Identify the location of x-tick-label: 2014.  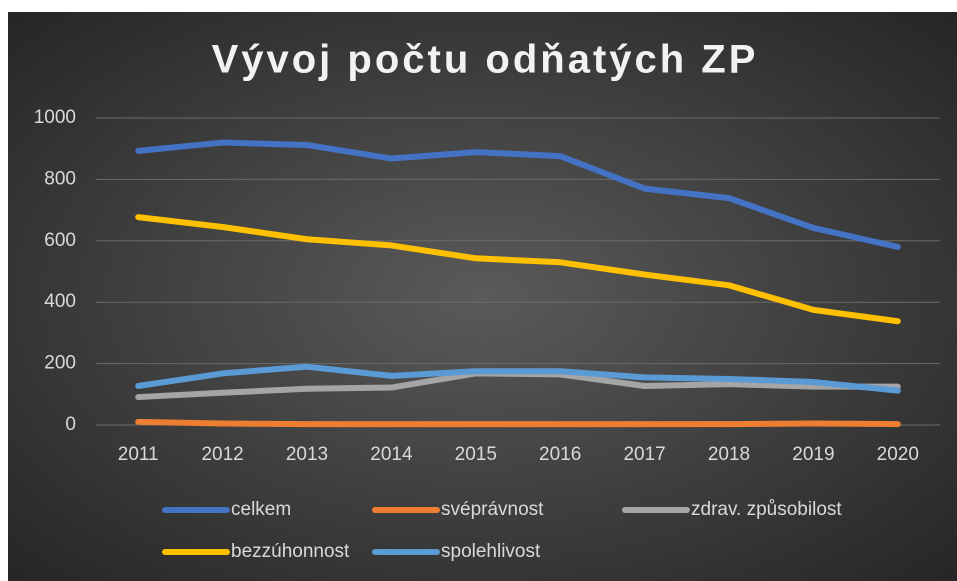
(391, 454).